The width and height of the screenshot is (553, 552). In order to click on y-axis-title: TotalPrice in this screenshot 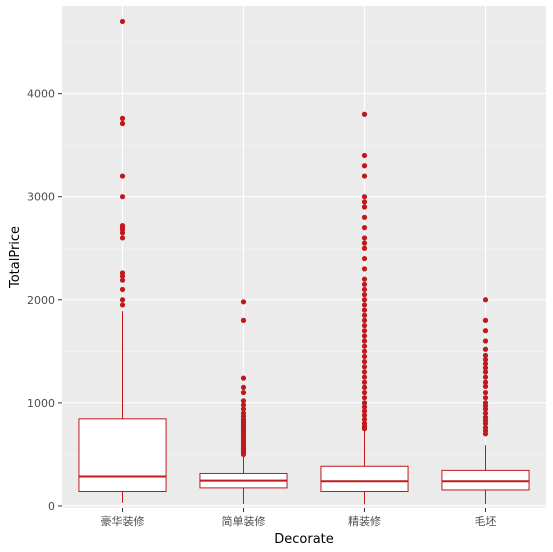, I will do `click(15, 257)`.